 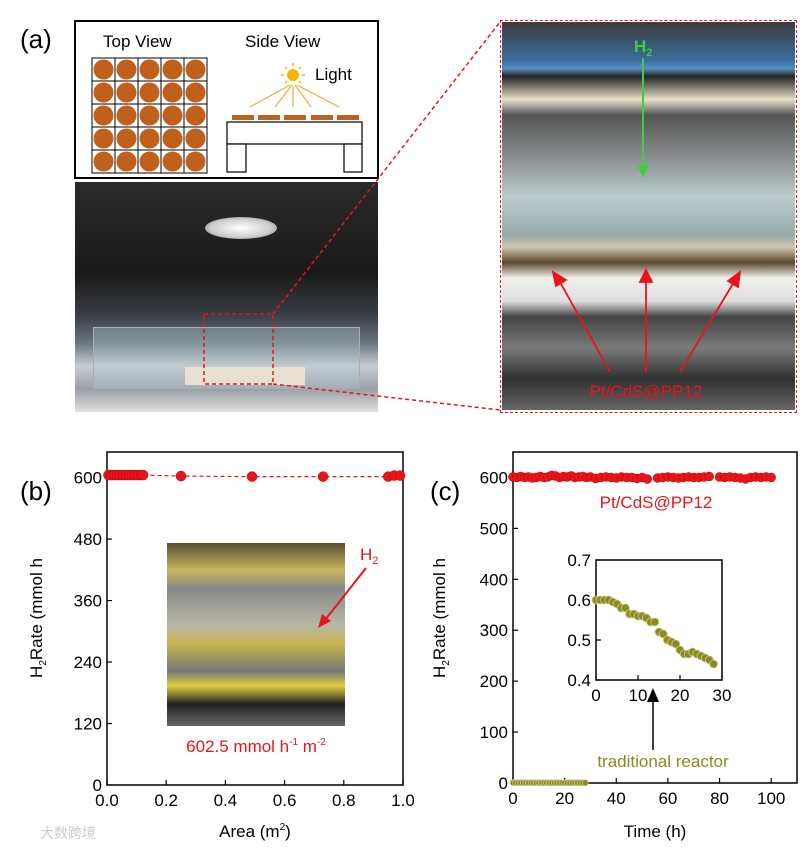 I want to click on h2-text: H, so click(x=366, y=554).